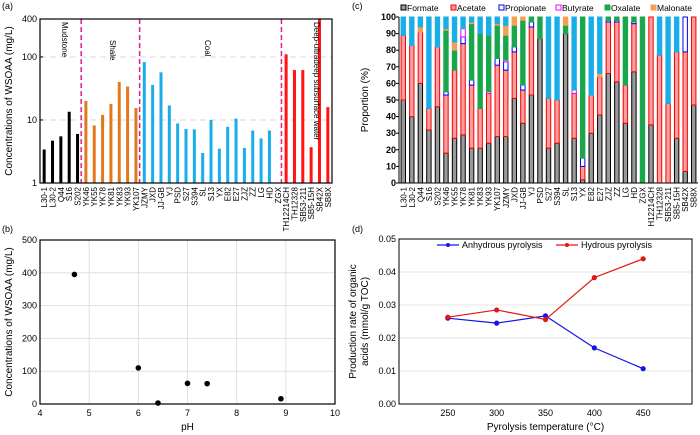 This screenshot has width=700, height=435. What do you see at coordinates (219, 191) in the screenshot?
I see `x-tick-label: YX` at bounding box center [219, 191].